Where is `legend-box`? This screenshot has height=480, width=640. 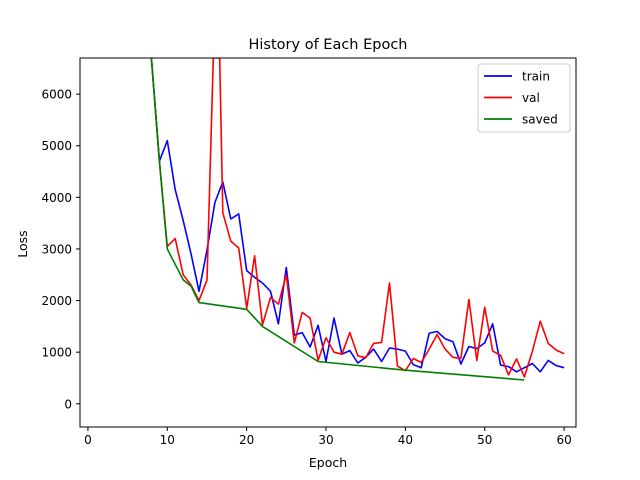
legend-box is located at coordinates (524, 98).